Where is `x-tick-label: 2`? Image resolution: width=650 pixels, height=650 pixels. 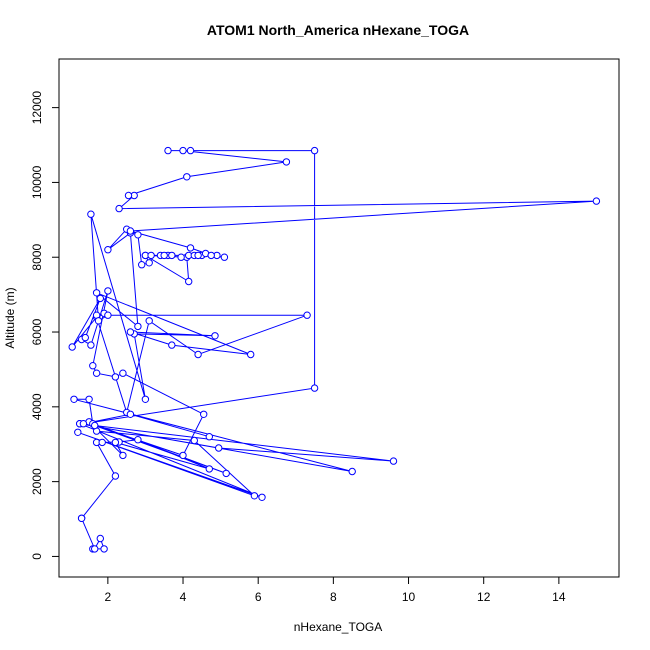
x-tick-label: 2 is located at coordinates (108, 597).